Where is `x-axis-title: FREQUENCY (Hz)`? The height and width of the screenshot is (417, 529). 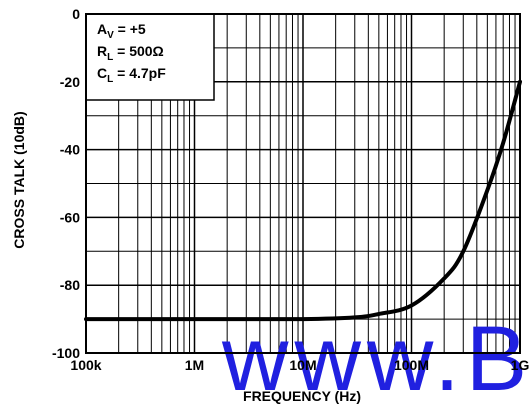 x-axis-title: FREQUENCY (Hz) is located at coordinates (302, 396).